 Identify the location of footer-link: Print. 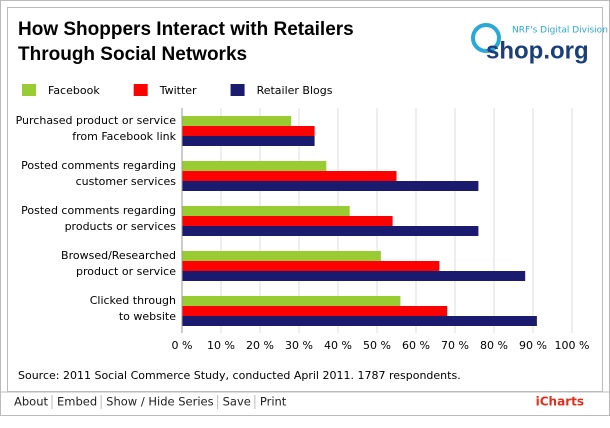
(273, 402).